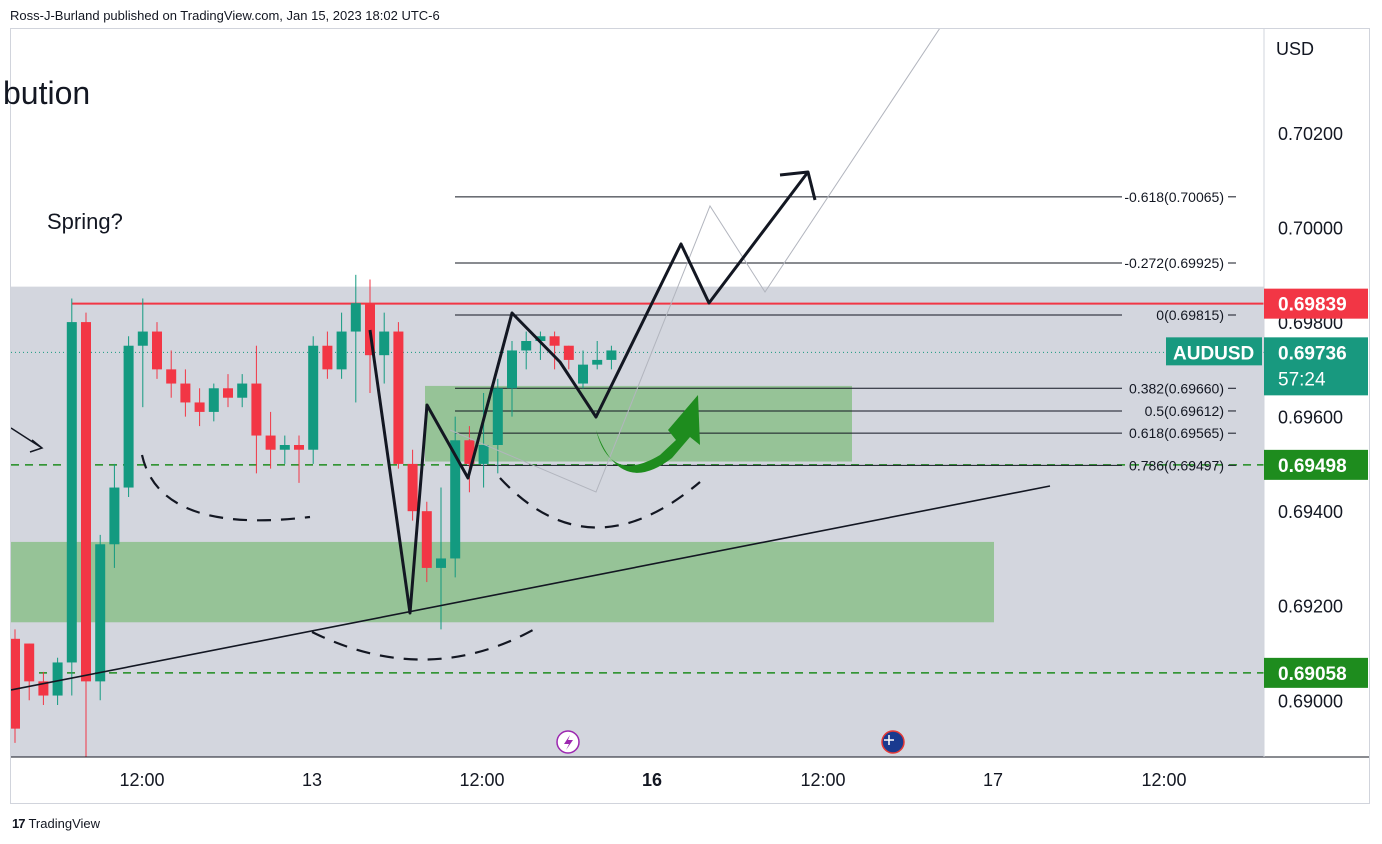 Image resolution: width=1382 pixels, height=844 pixels. What do you see at coordinates (46, 93) in the screenshot?
I see `partial-title: bution` at bounding box center [46, 93].